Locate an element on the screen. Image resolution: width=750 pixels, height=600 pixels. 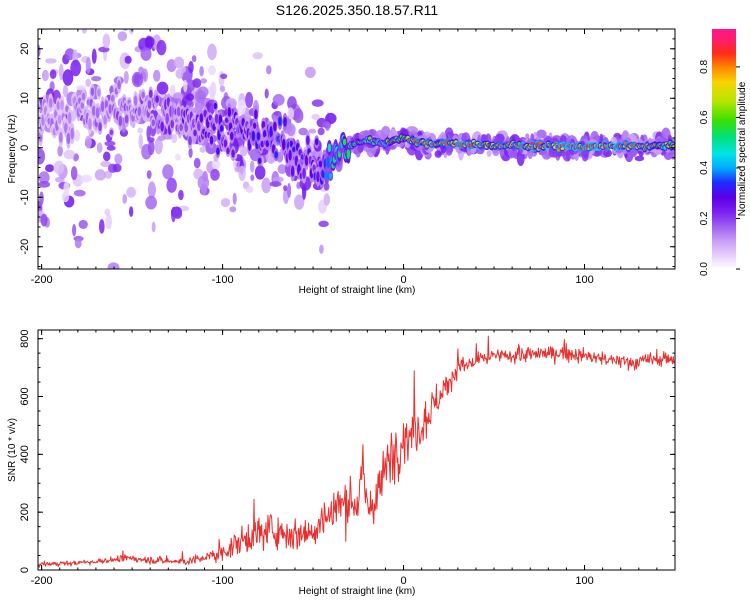
x-tick-label: -100 is located at coordinates (223, 280).